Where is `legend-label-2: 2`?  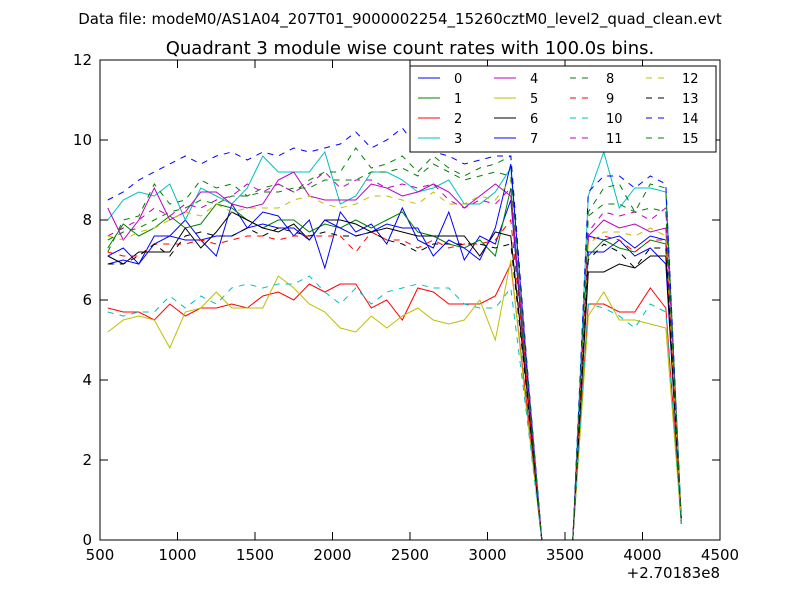 legend-label-2: 2 is located at coordinates (458, 119).